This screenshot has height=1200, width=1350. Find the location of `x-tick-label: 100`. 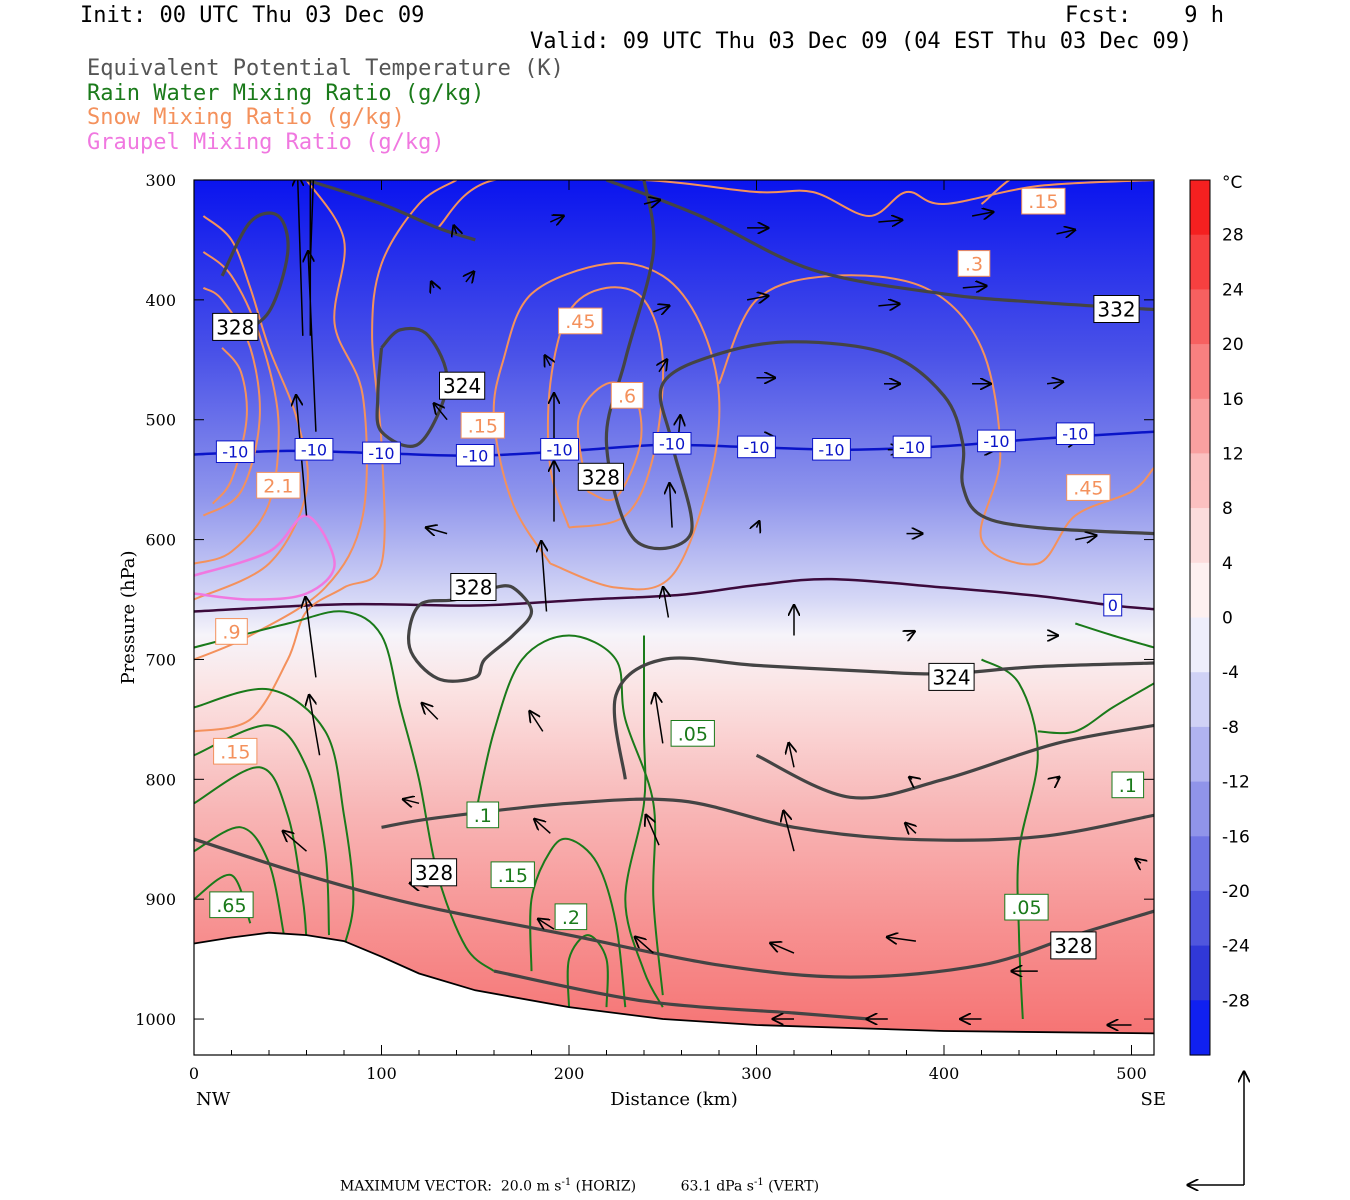

x-tick-label: 100 is located at coordinates (381, 1073).